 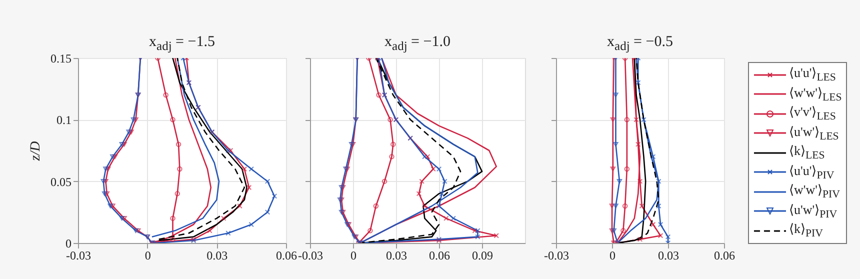 What do you see at coordinates (182, 44) in the screenshot?
I see `chart-title: x$_{adj}$ = −1.5` at bounding box center [182, 44].